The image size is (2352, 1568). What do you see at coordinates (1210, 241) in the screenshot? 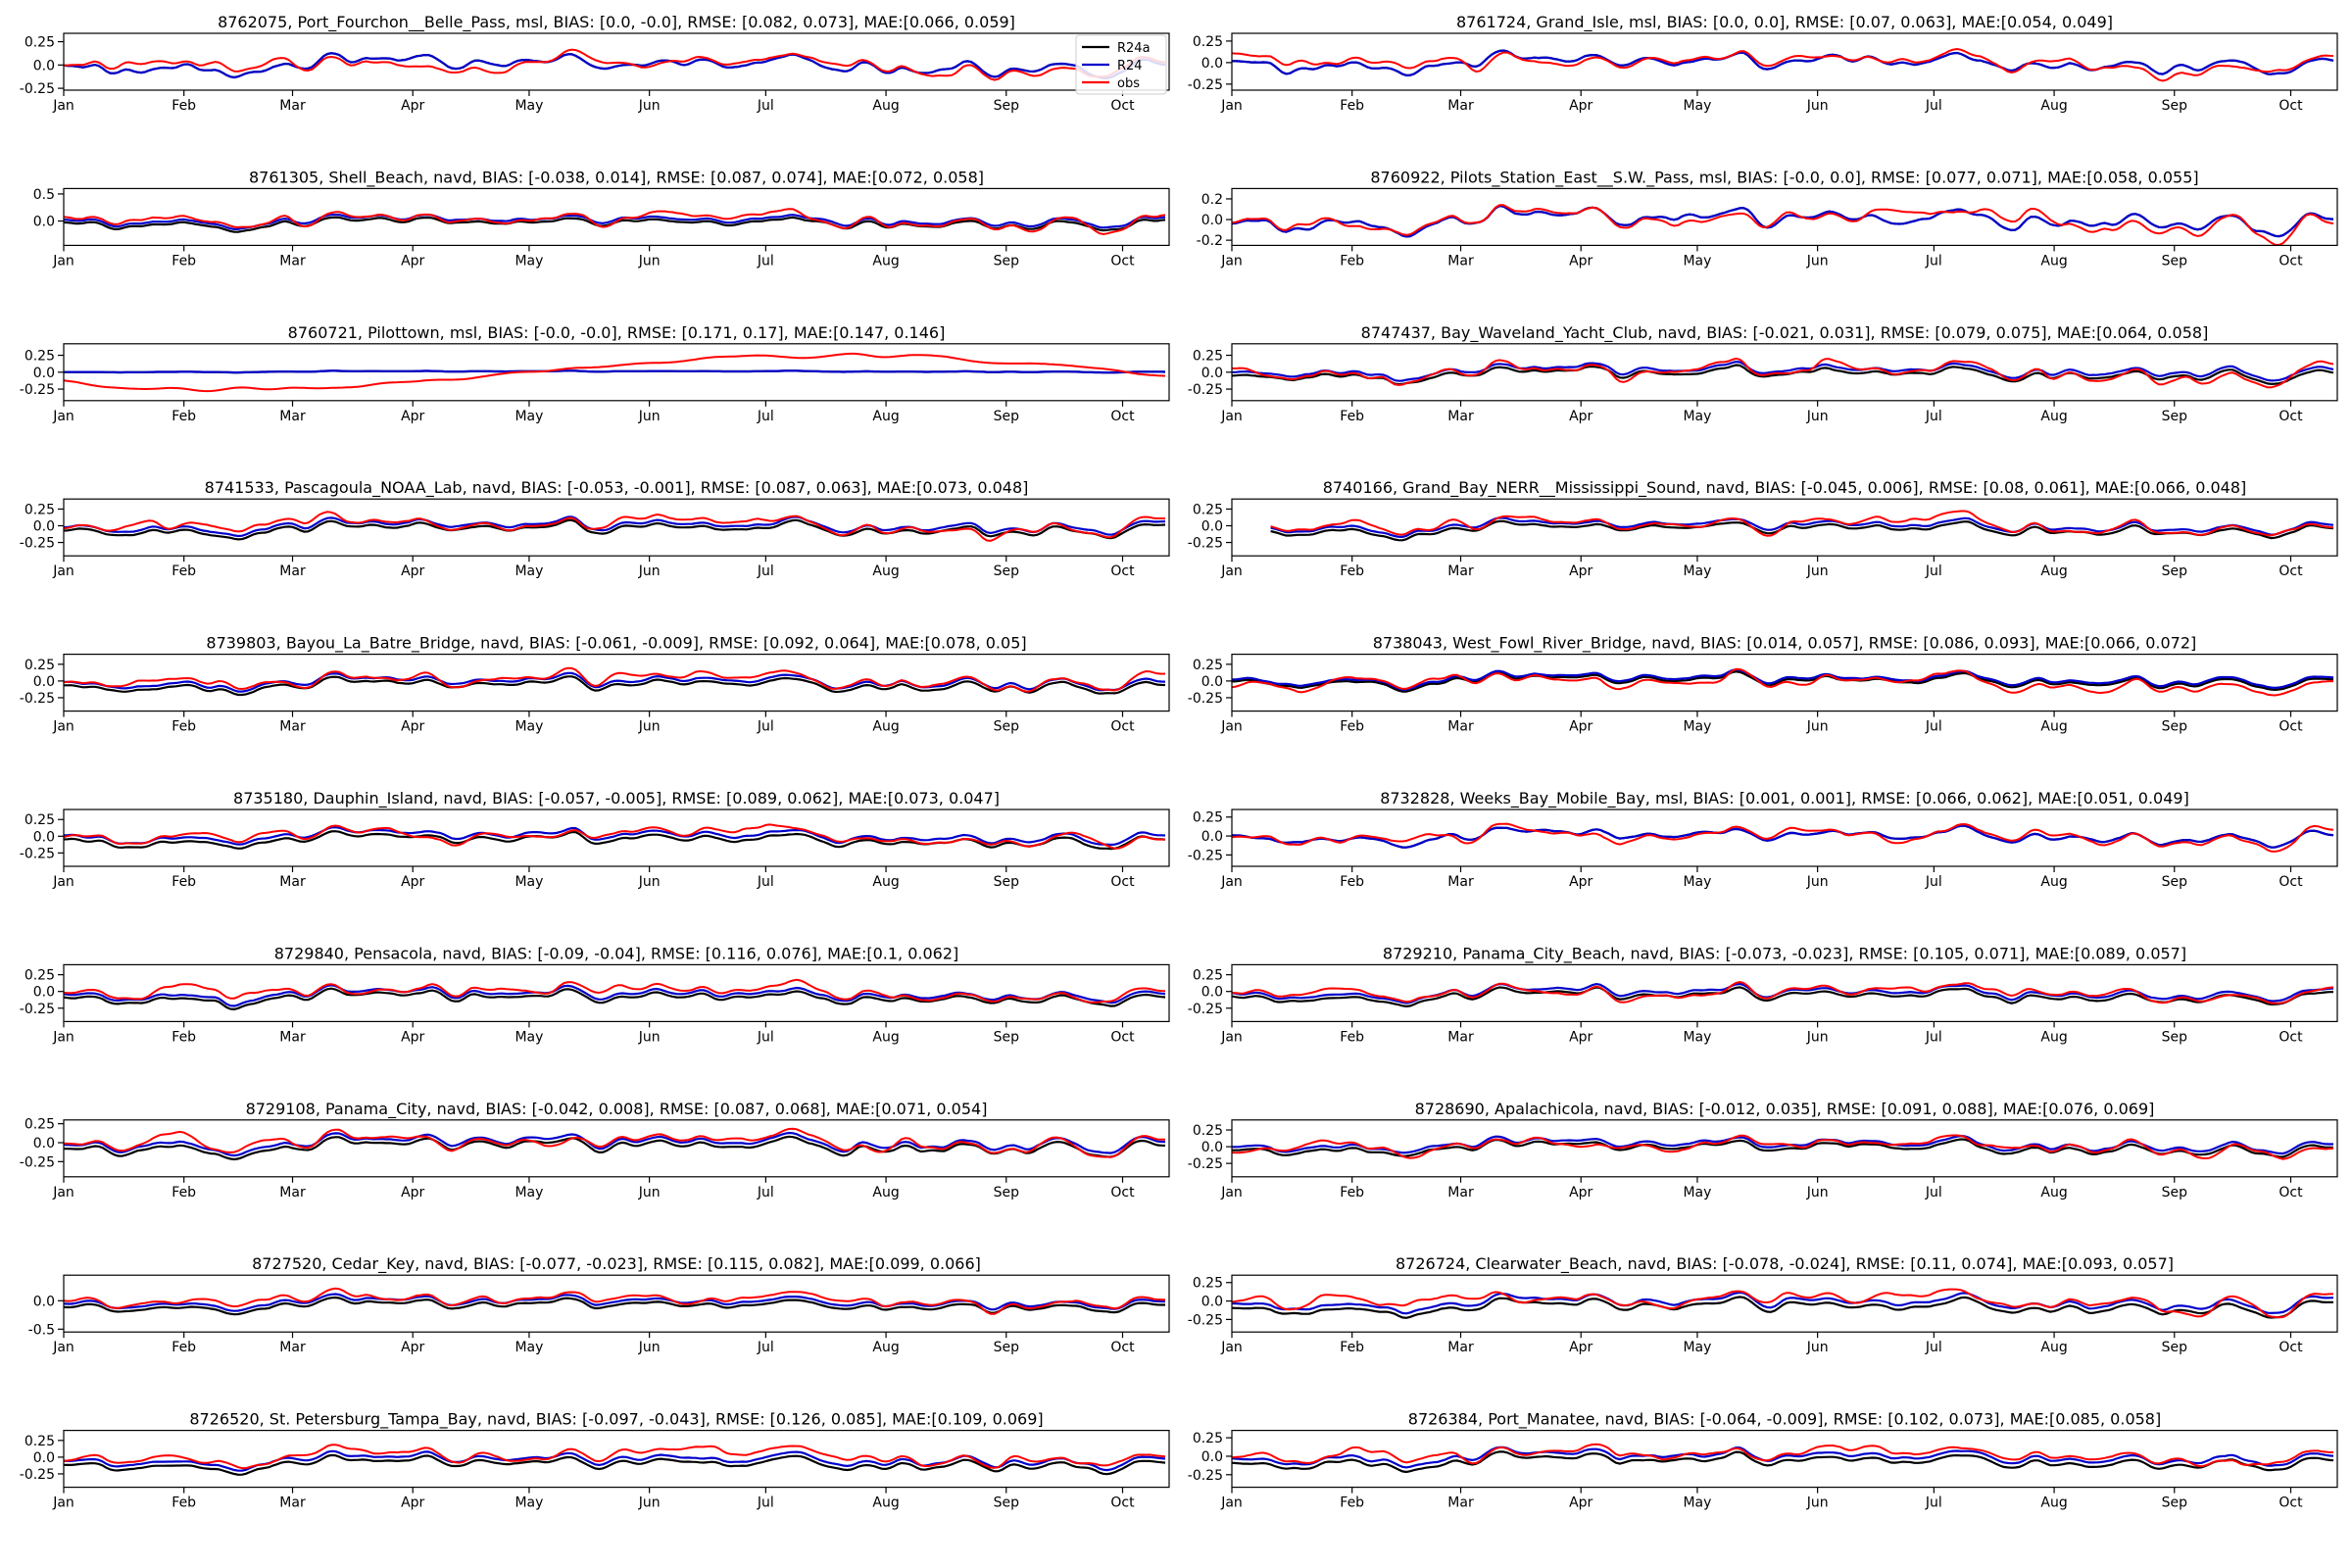
I see `y-tick-label: -0.2` at bounding box center [1210, 241].